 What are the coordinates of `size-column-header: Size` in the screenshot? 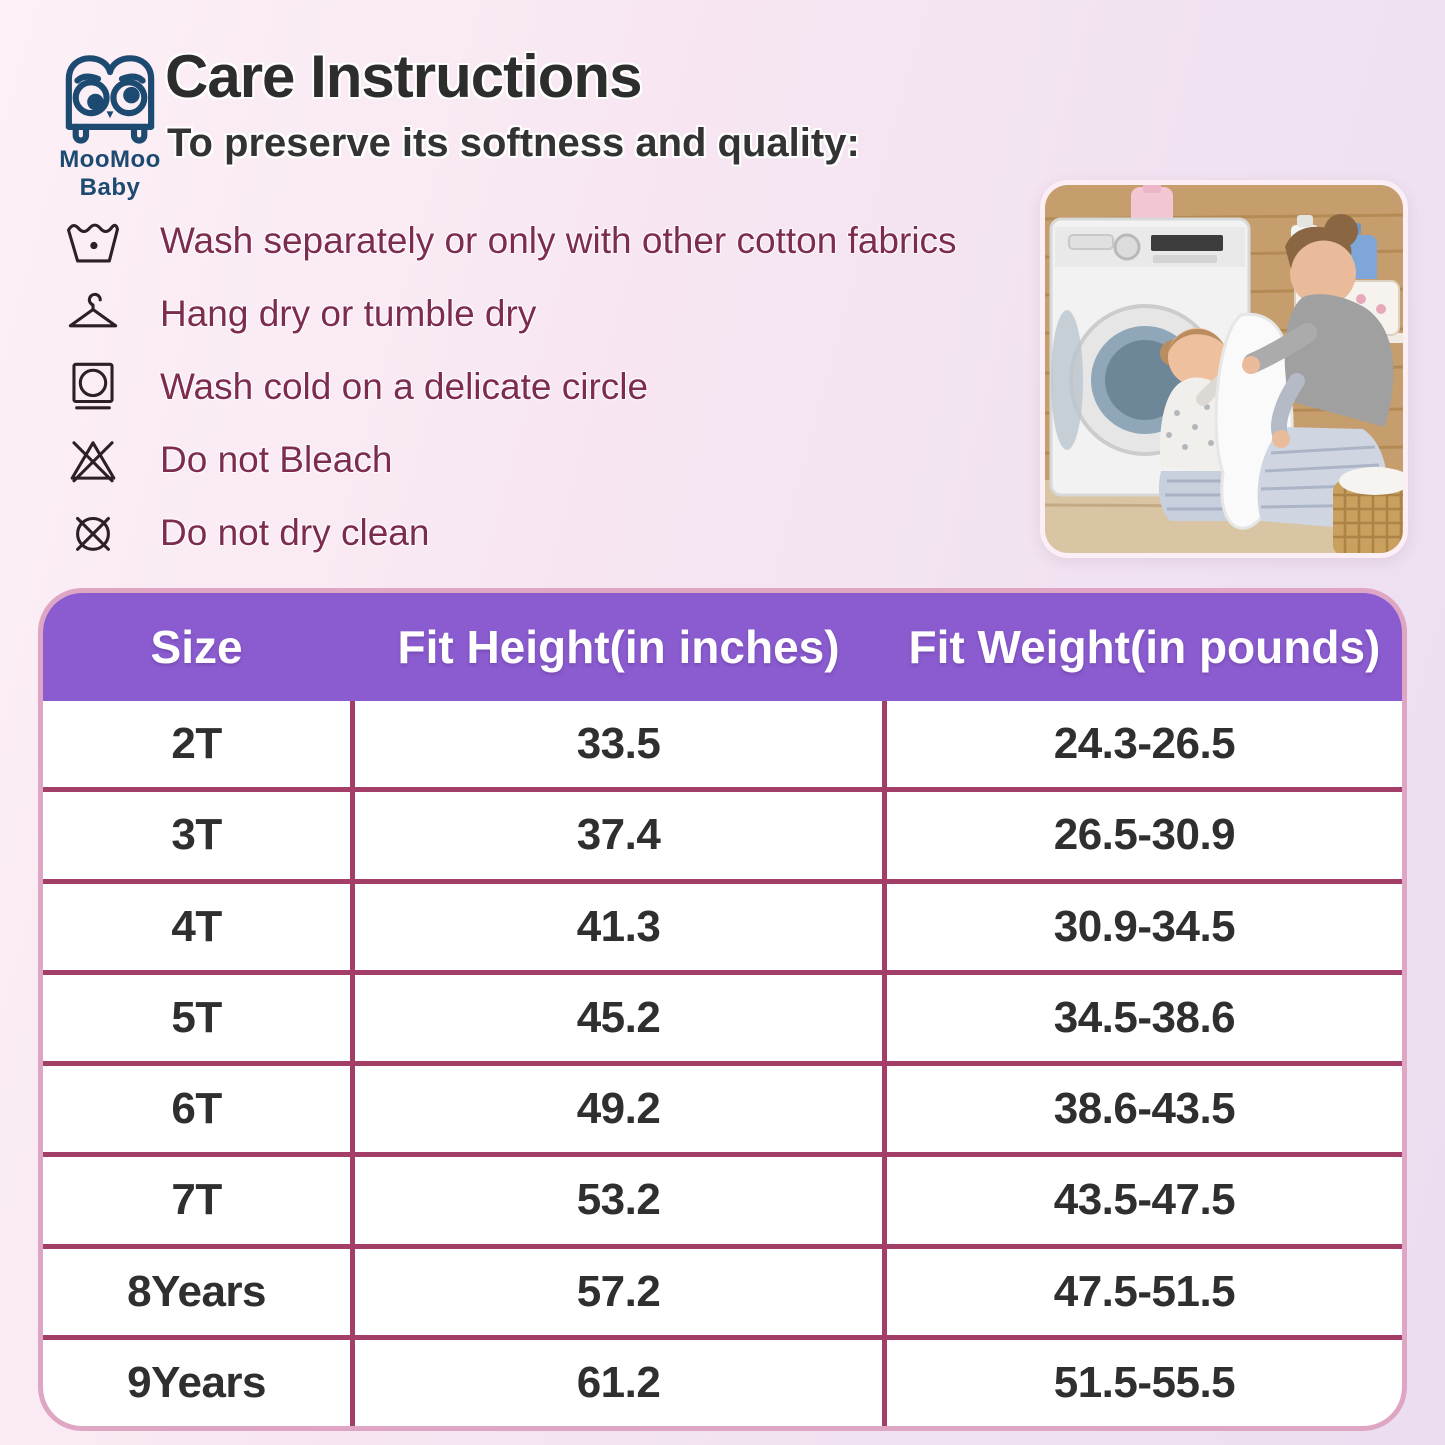 It's located at (196, 647).